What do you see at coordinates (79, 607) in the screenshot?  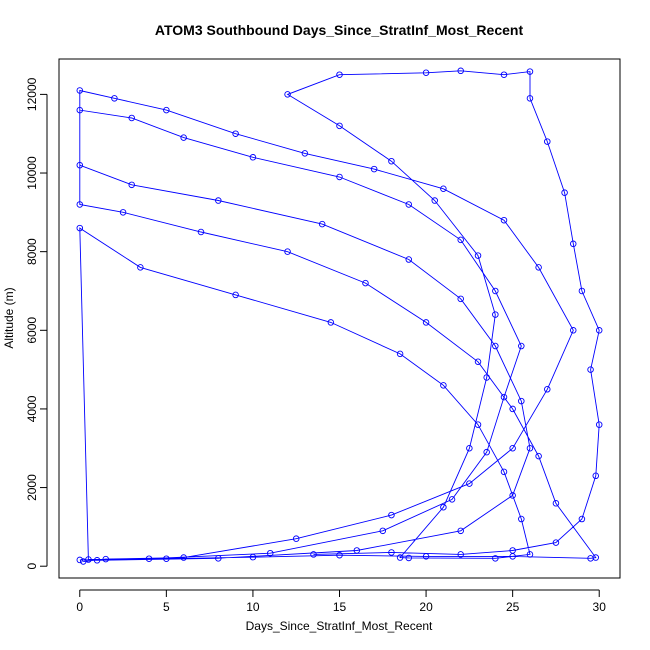 I see `x-tick-label: 0` at bounding box center [79, 607].